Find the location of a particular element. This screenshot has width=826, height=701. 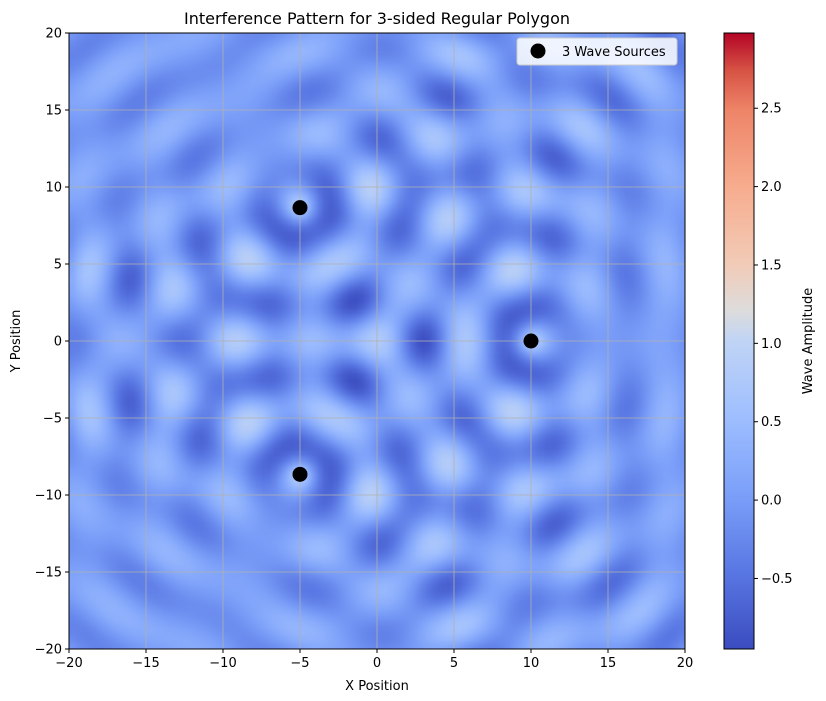

x-tick-label: 5 is located at coordinates (454, 663).